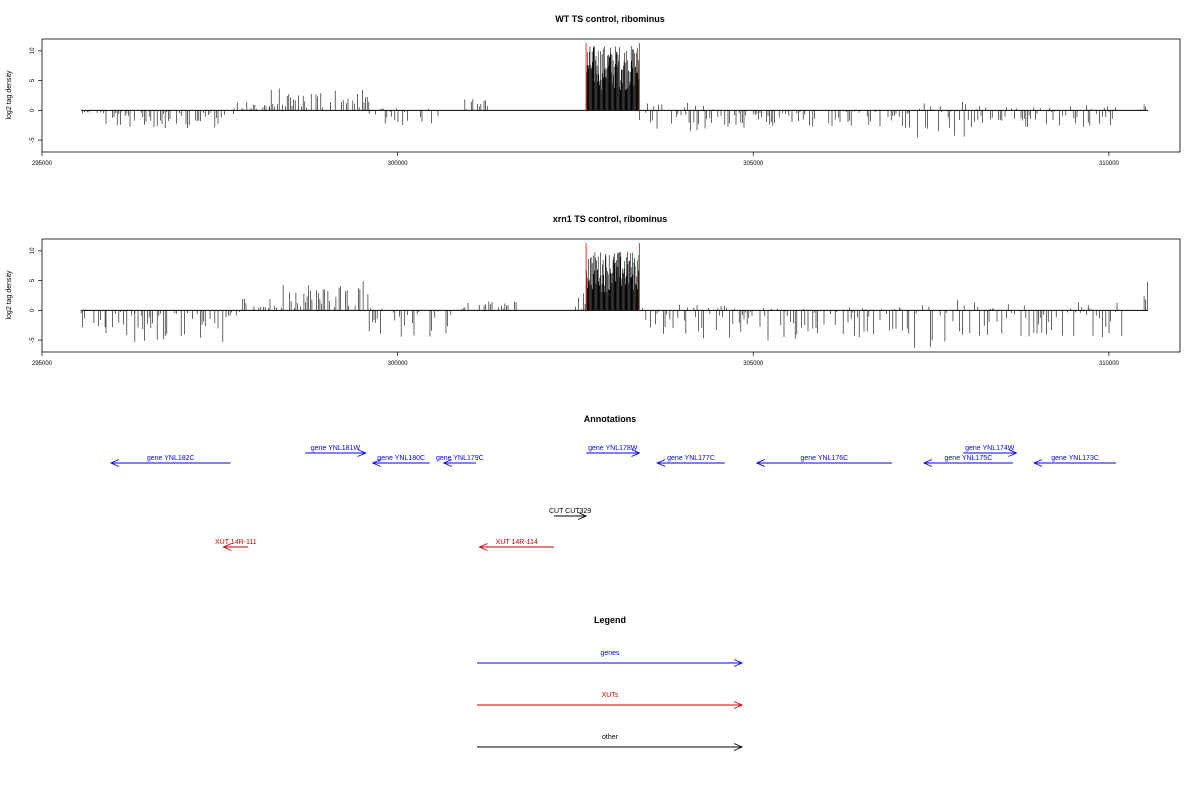  What do you see at coordinates (610, 695) in the screenshot?
I see `legend-label: XUTs` at bounding box center [610, 695].